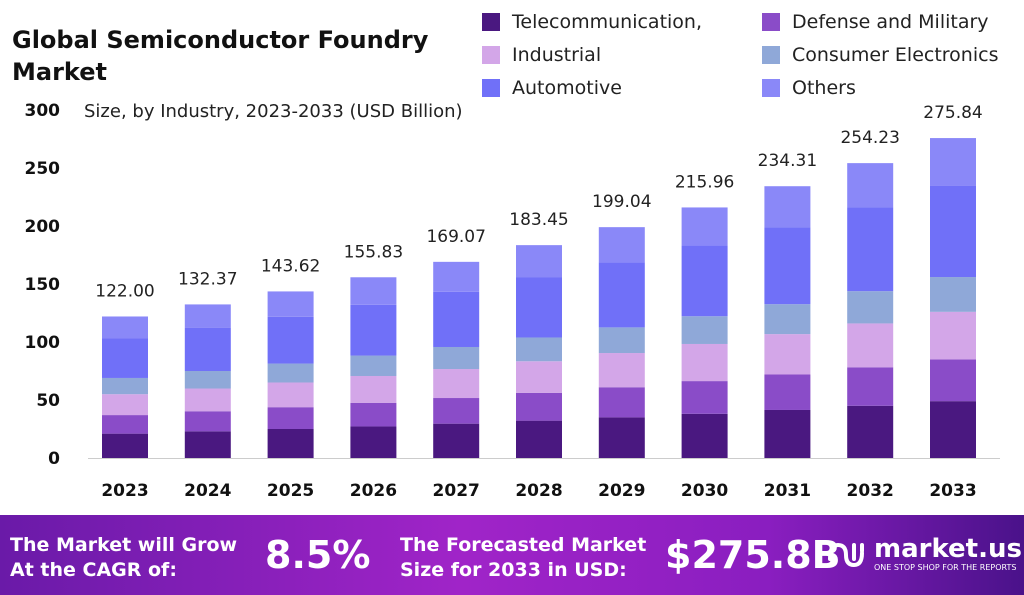 The height and width of the screenshot is (595, 1024). I want to click on x-tick-label: 2024, so click(207, 491).